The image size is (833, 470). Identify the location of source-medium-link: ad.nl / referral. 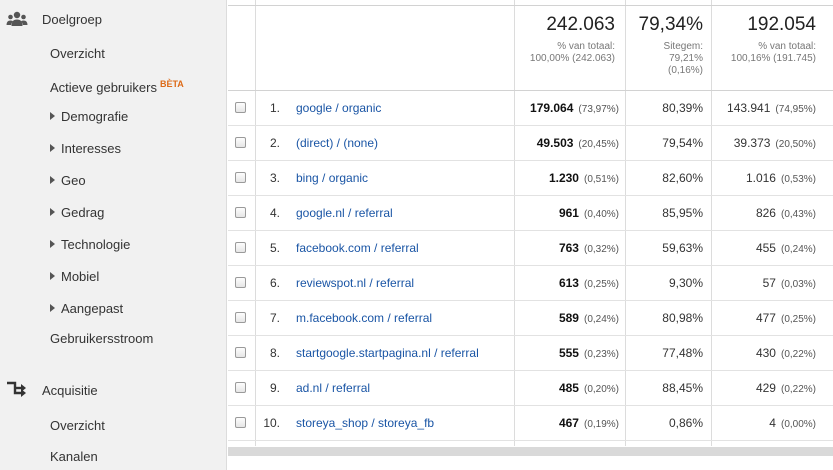
(333, 388).